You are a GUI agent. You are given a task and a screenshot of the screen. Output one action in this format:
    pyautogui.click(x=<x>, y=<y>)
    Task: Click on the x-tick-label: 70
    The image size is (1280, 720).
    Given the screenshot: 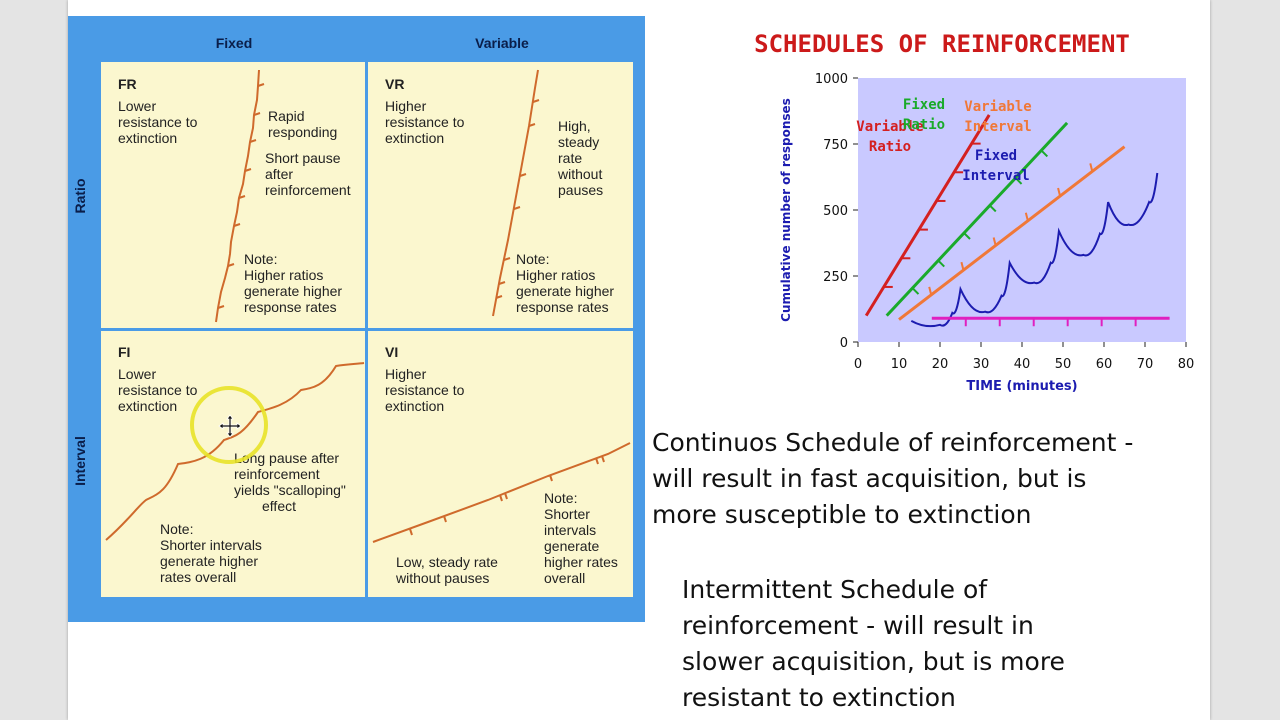 What is the action you would take?
    pyautogui.click(x=1145, y=364)
    